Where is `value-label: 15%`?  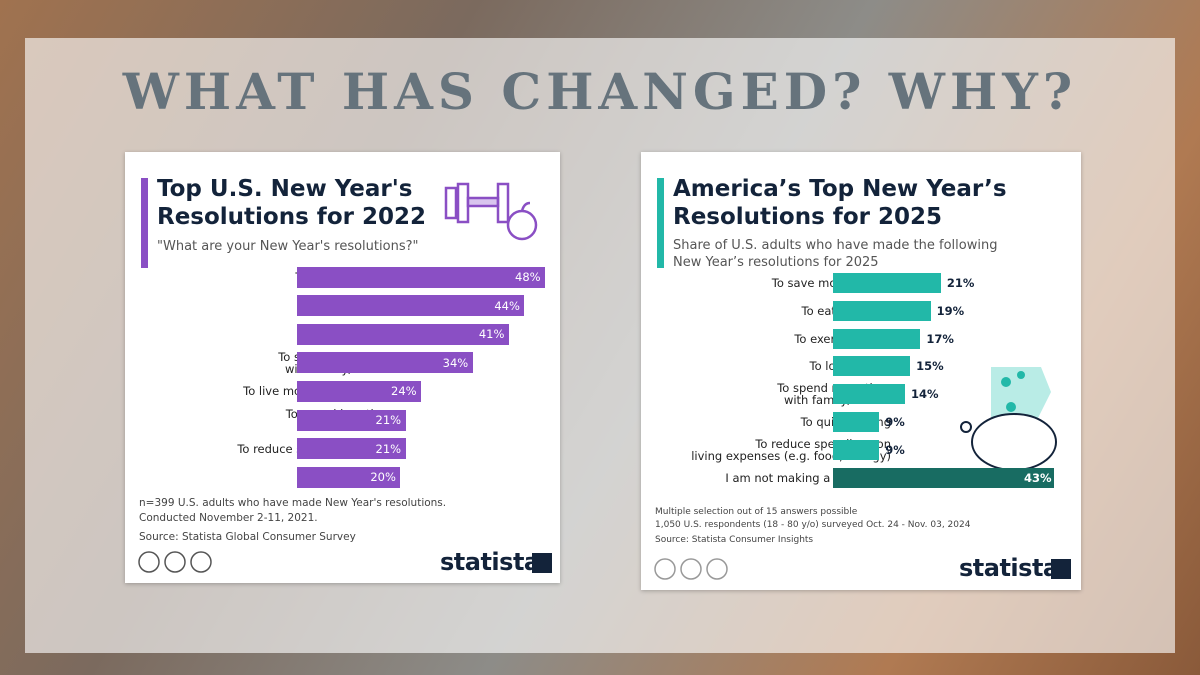
value-label: 15% is located at coordinates (930, 366).